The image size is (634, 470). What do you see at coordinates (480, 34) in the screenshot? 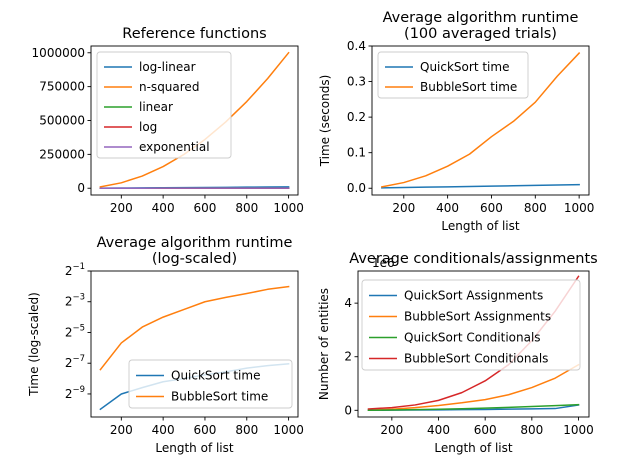
I see `chart-title: (100 averaged trials)` at bounding box center [480, 34].